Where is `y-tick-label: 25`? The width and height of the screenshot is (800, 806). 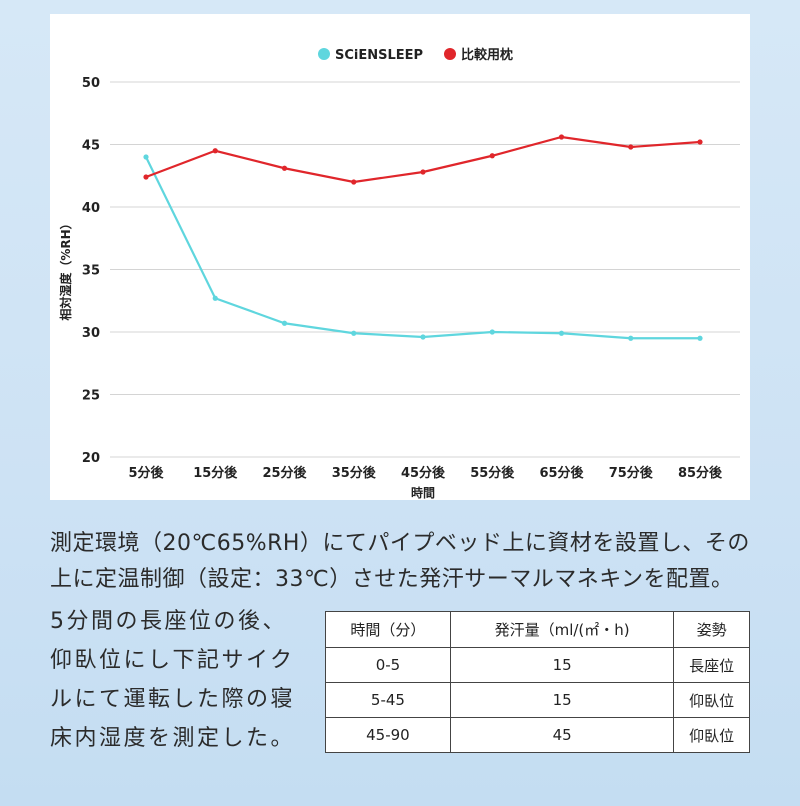 y-tick-label: 25 is located at coordinates (91, 396).